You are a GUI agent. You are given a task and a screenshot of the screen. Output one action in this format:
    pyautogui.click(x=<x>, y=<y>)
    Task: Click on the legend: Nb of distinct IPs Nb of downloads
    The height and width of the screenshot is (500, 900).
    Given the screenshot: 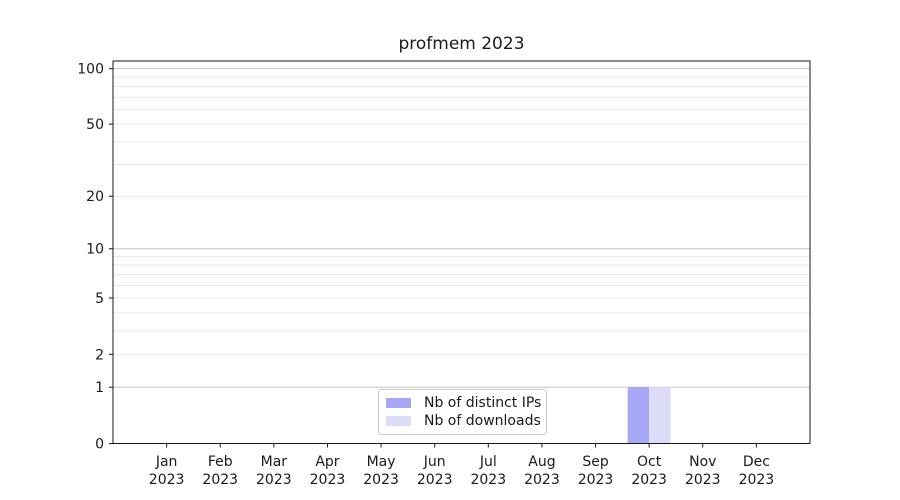 What is the action you would take?
    pyautogui.click(x=462, y=412)
    